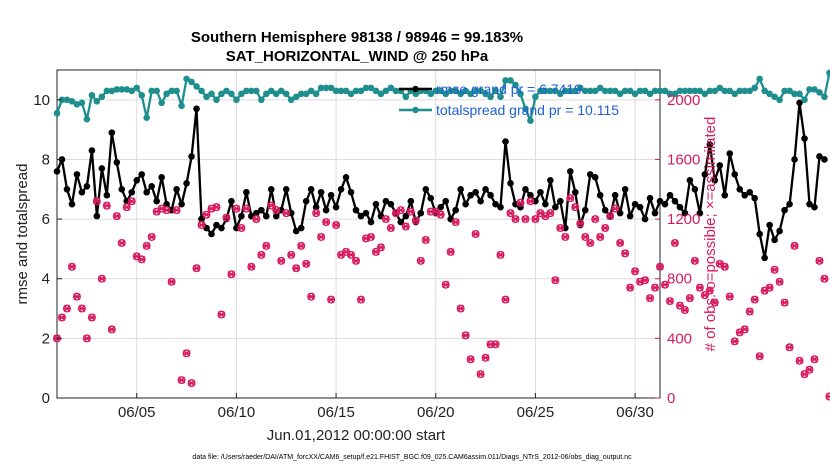 The height and width of the screenshot is (470, 830). Describe the element at coordinates (356, 435) in the screenshot. I see `x-axis-label: Jun.01,2012 00:00:00 start` at that location.